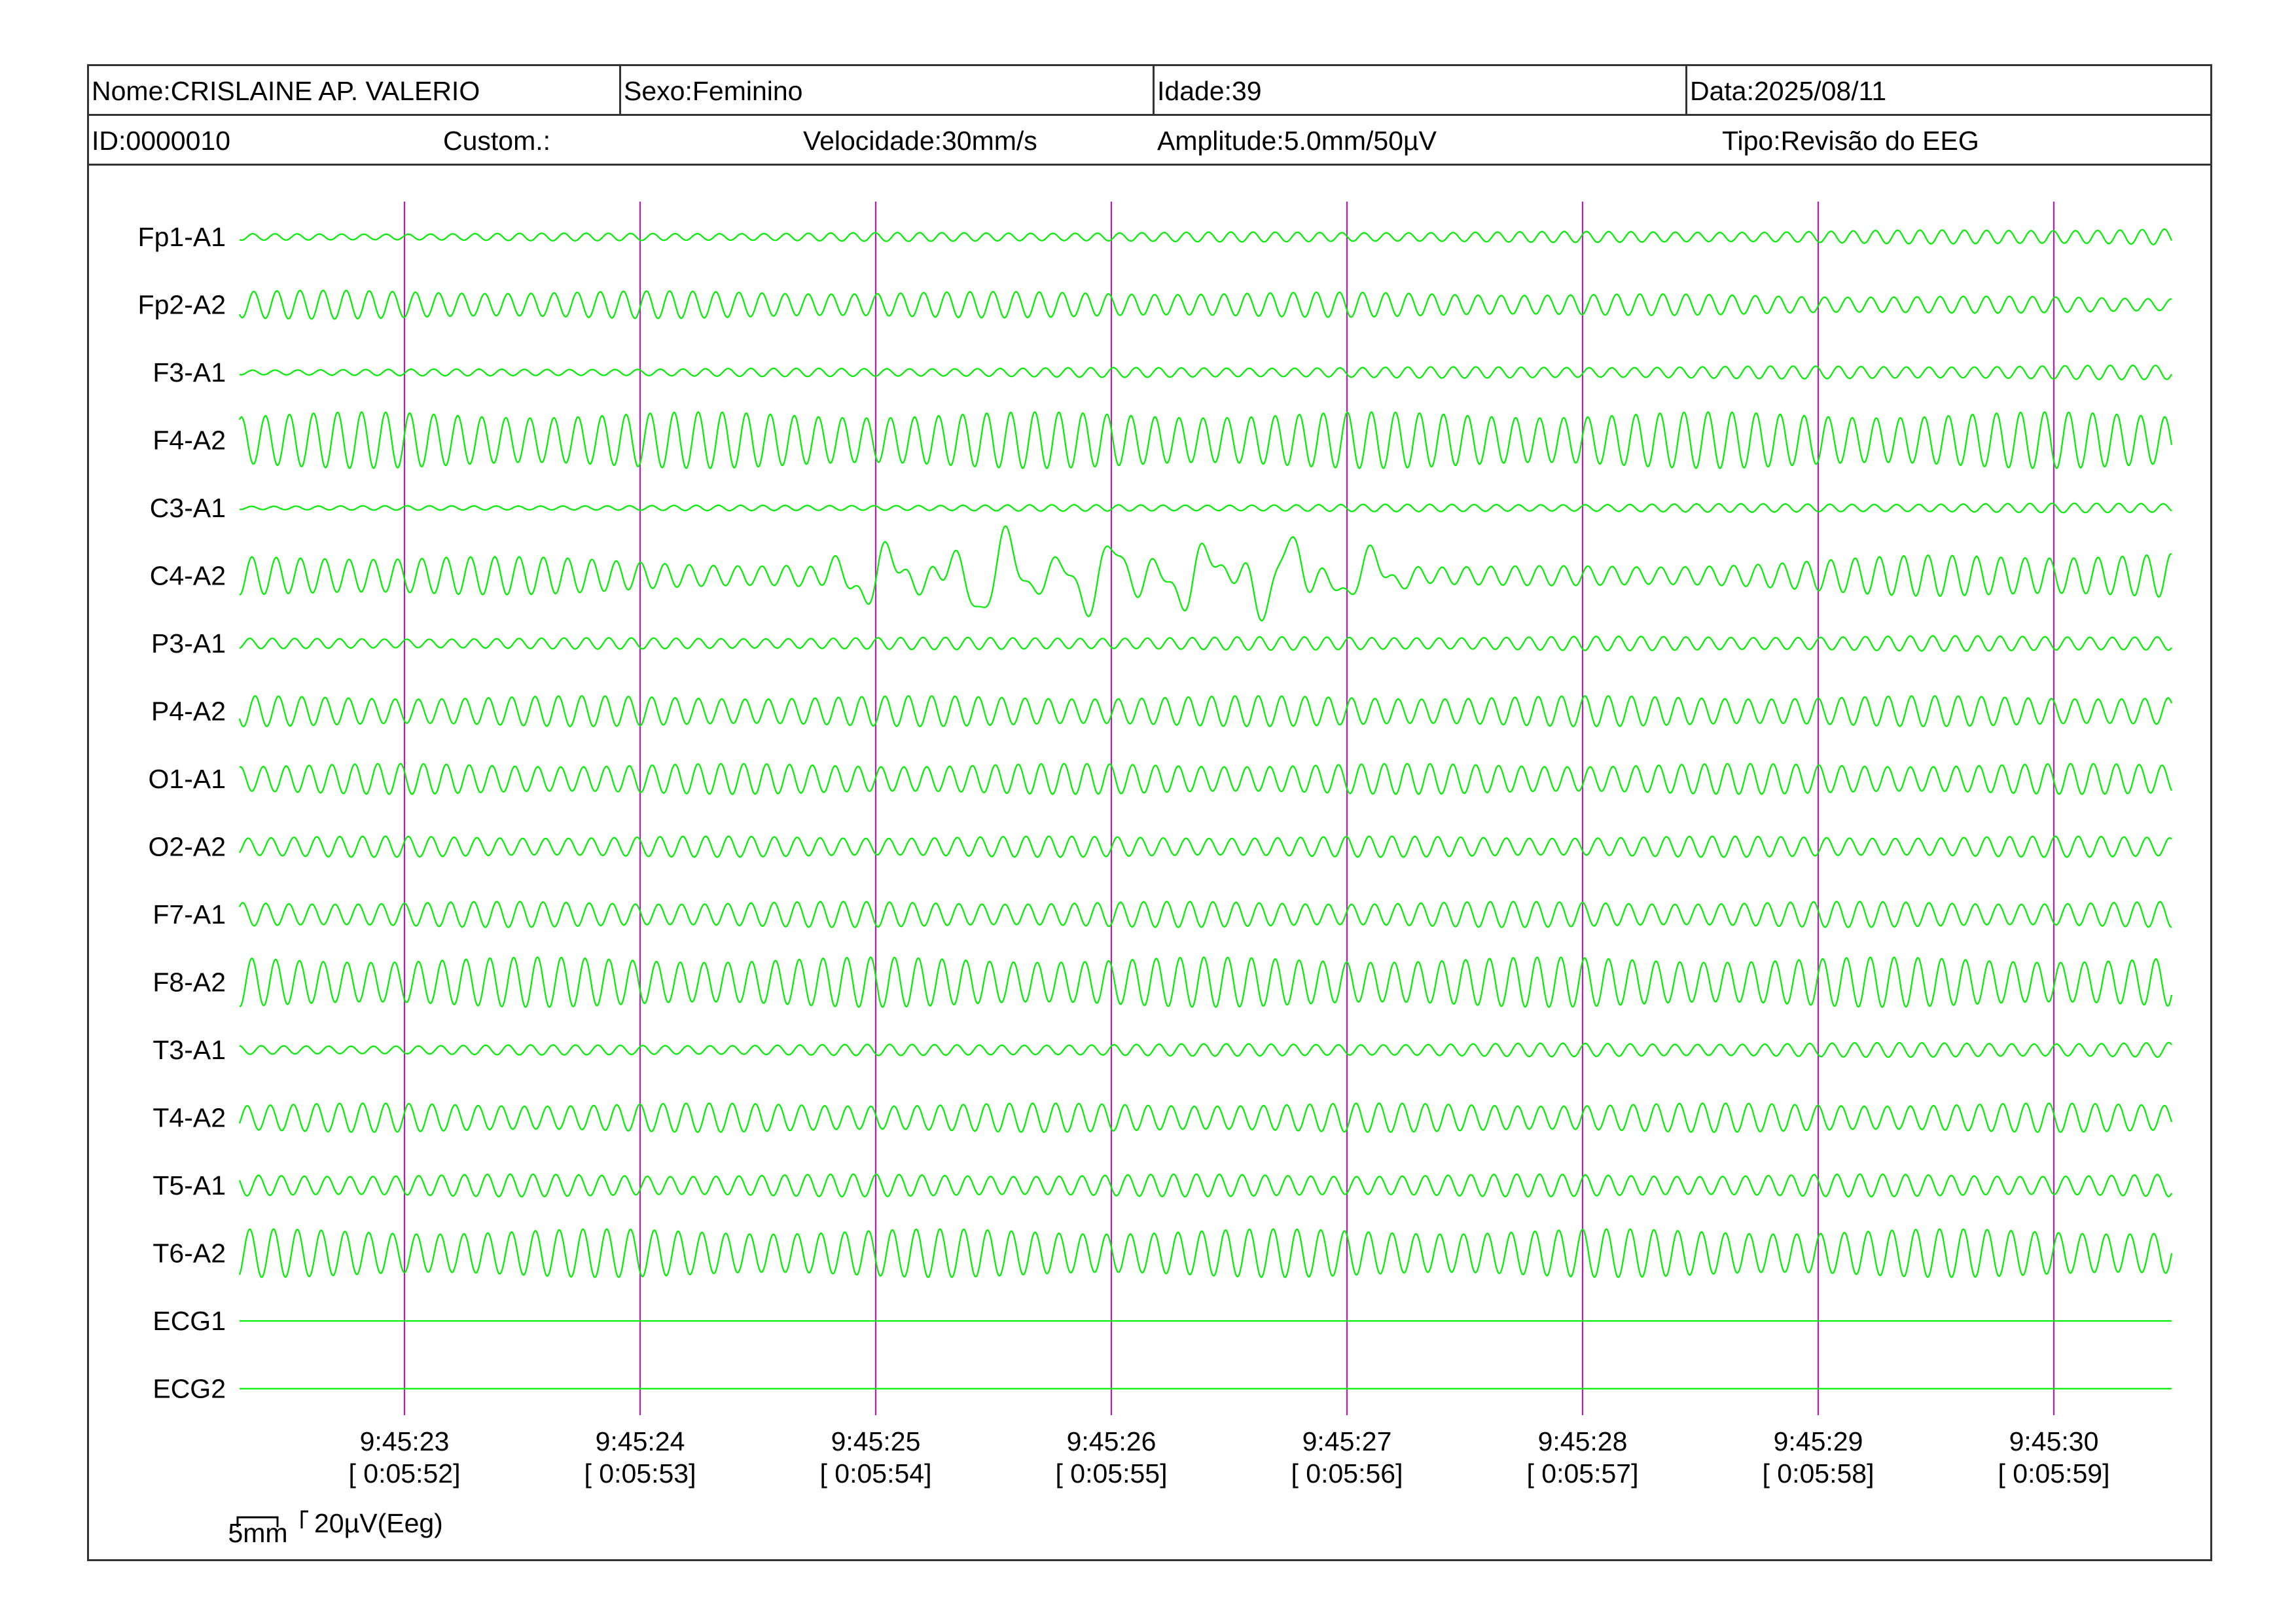 This screenshot has height=1624, width=2296. Describe the element at coordinates (182, 305) in the screenshot. I see `channel-label: Fp2-A2` at that location.